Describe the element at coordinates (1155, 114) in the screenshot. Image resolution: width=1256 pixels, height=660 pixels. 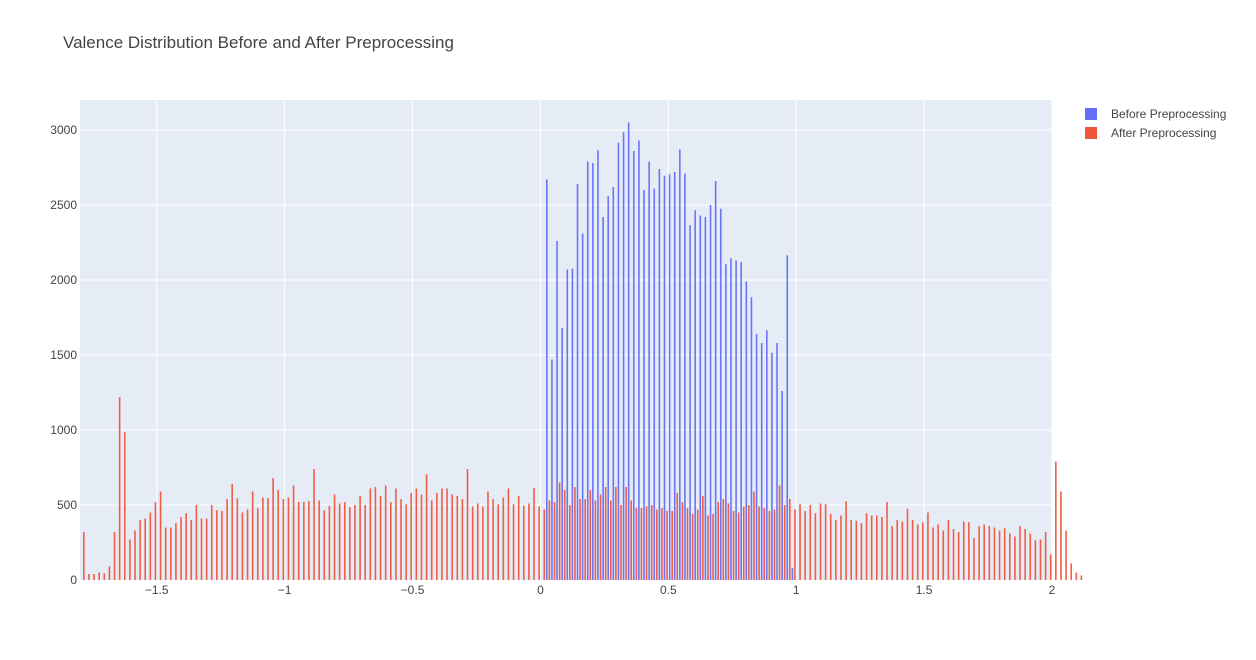
I see `legend-item-before: Before Preprocessing` at that location.